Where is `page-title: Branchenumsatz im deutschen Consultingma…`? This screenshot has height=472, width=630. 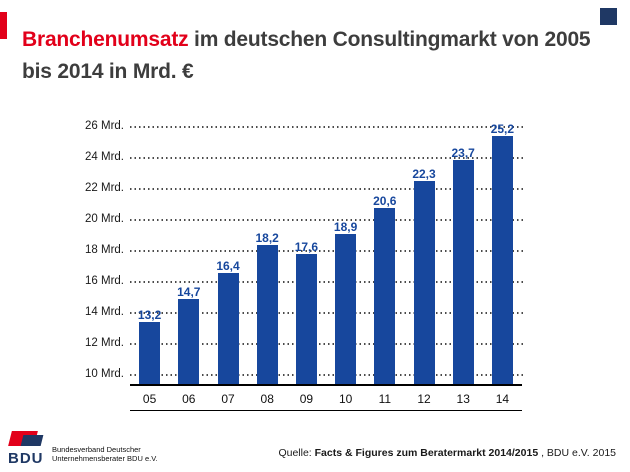 page-title: Branchenumsatz im deutschen Consultingma… is located at coordinates (311, 55).